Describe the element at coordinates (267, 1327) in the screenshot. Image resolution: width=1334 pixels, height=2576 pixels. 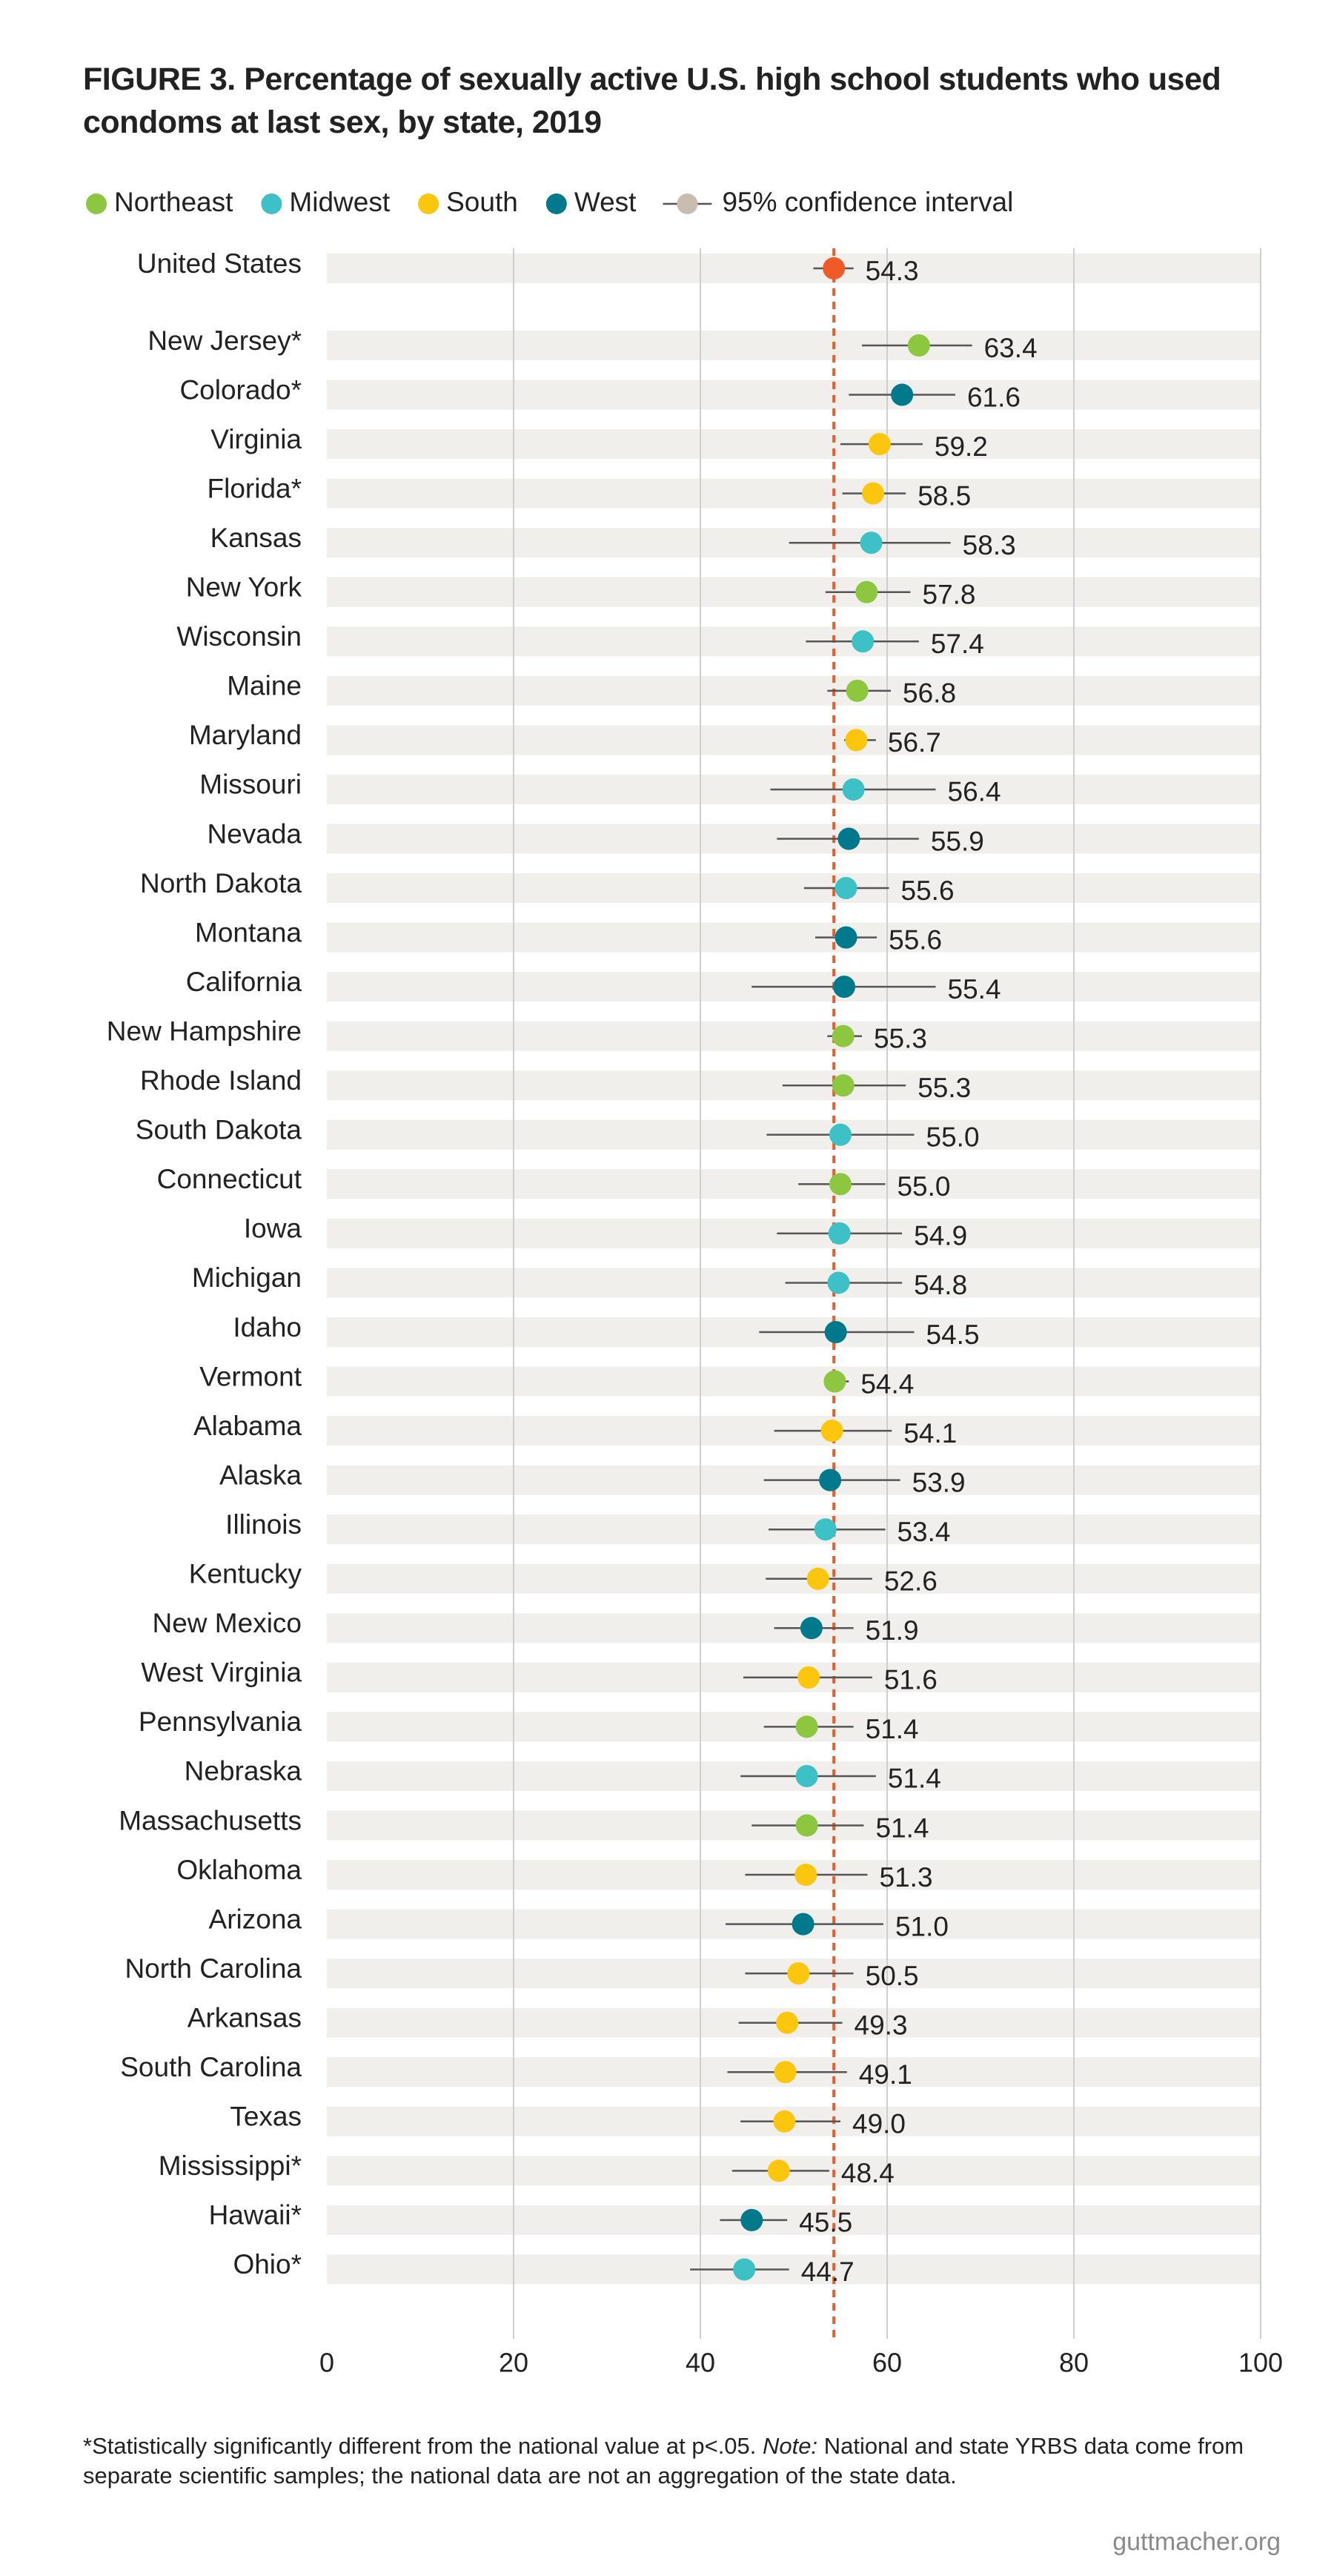
I see `category-label: Idaho` at that location.